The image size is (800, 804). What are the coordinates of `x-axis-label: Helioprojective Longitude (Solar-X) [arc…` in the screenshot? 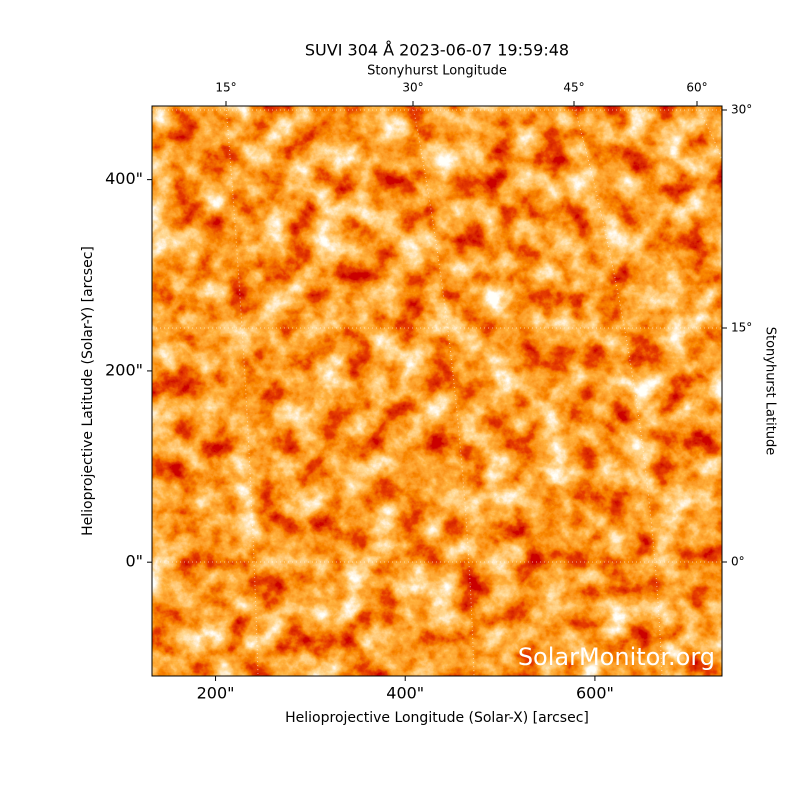 It's located at (437, 718).